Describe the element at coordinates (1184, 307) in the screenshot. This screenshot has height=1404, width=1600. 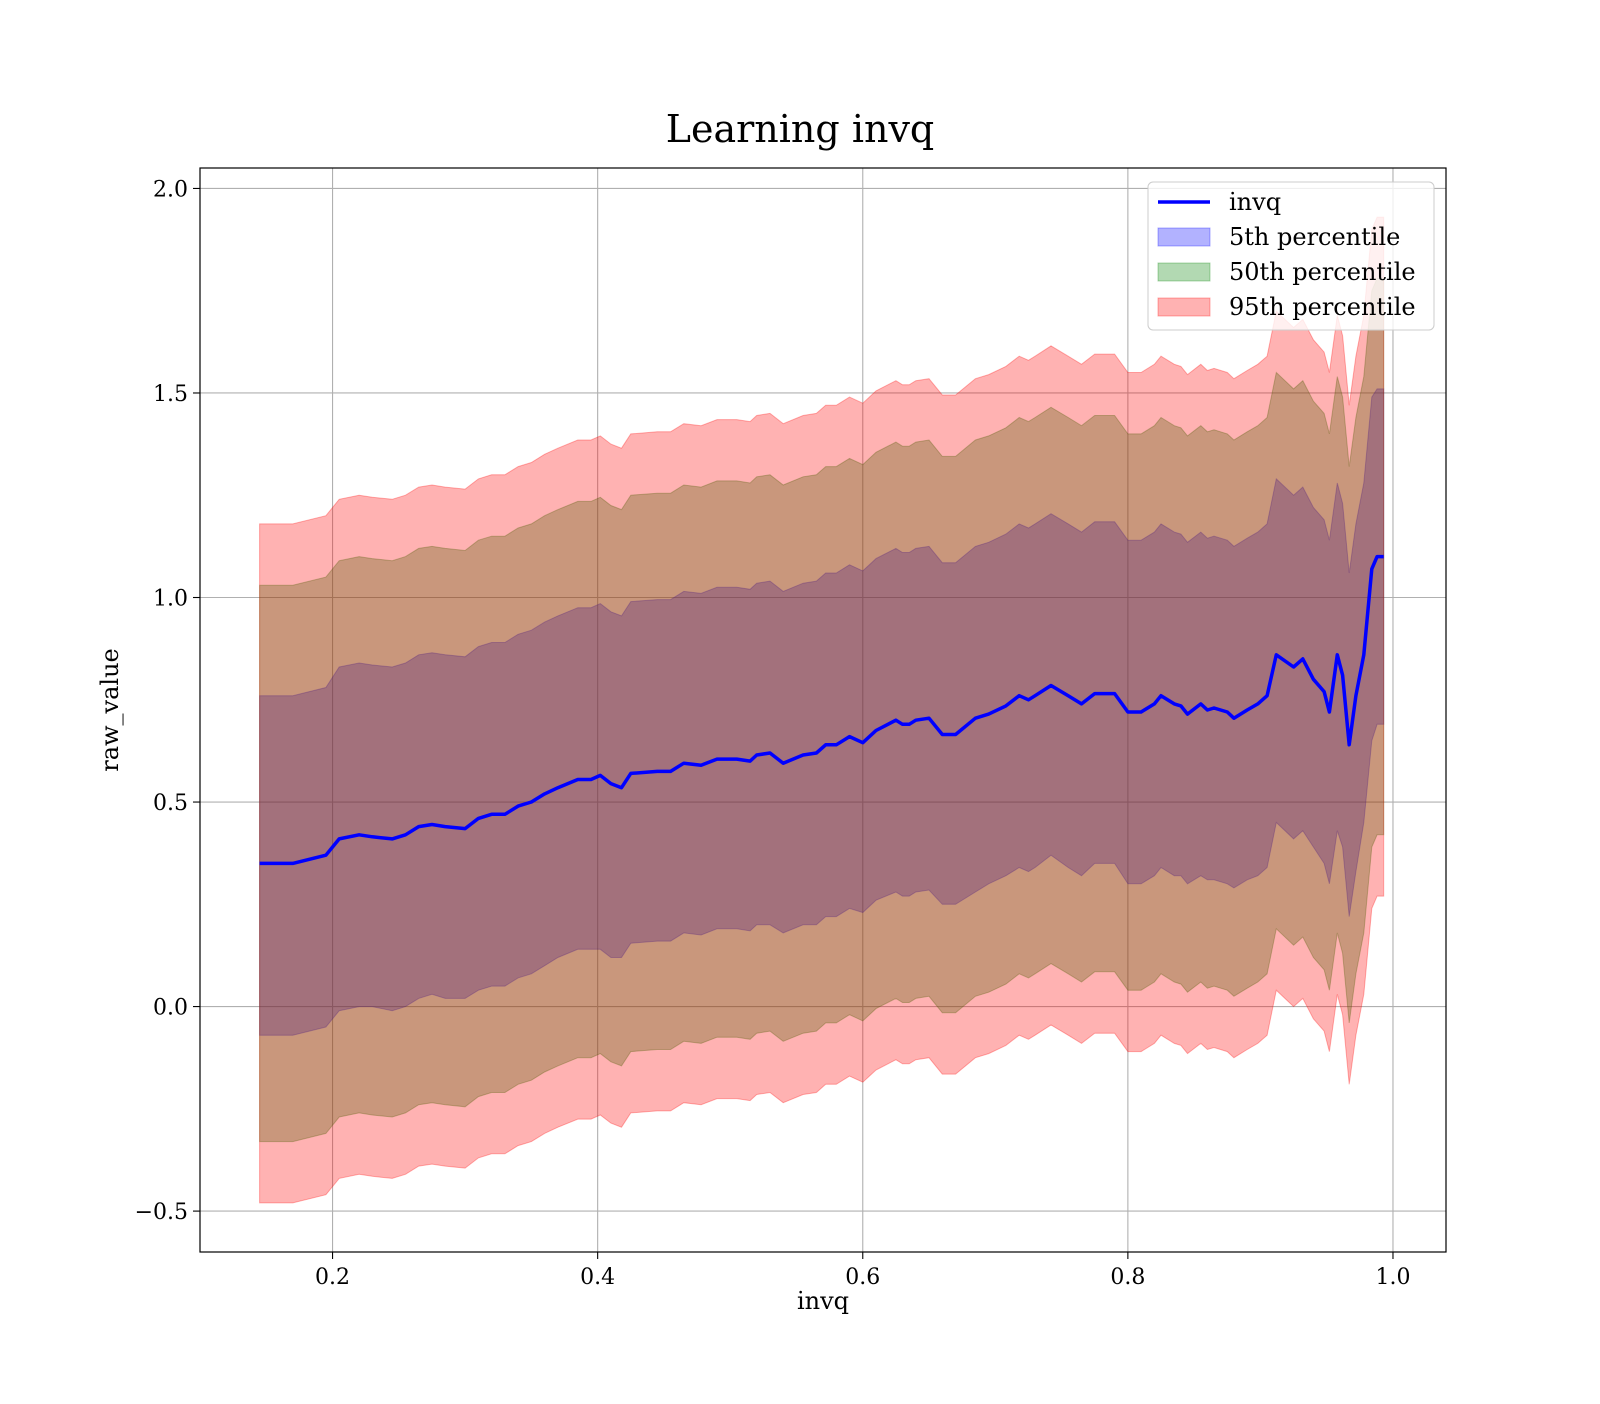
I see `legend-swatch-95th-percentile` at that location.